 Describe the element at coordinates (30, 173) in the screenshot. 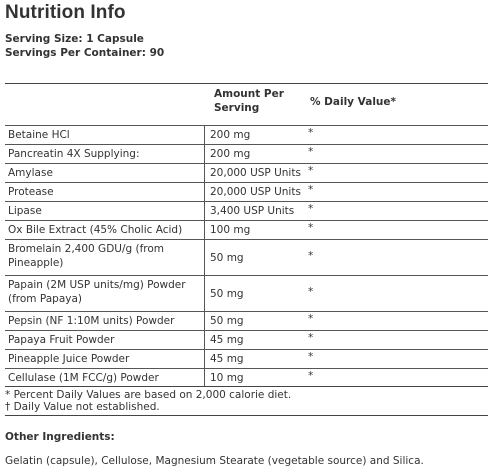

I see `ingredient-name: Amylase` at that location.